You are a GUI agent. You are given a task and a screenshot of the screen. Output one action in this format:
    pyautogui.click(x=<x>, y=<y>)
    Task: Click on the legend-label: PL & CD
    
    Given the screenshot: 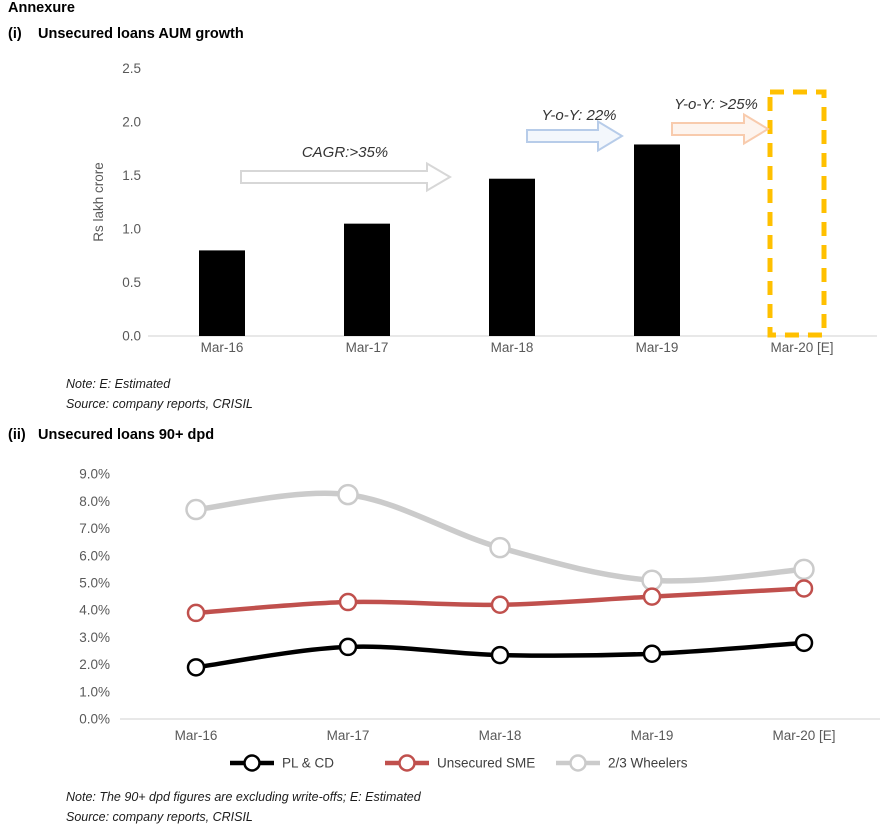 What is the action you would take?
    pyautogui.click(x=308, y=763)
    